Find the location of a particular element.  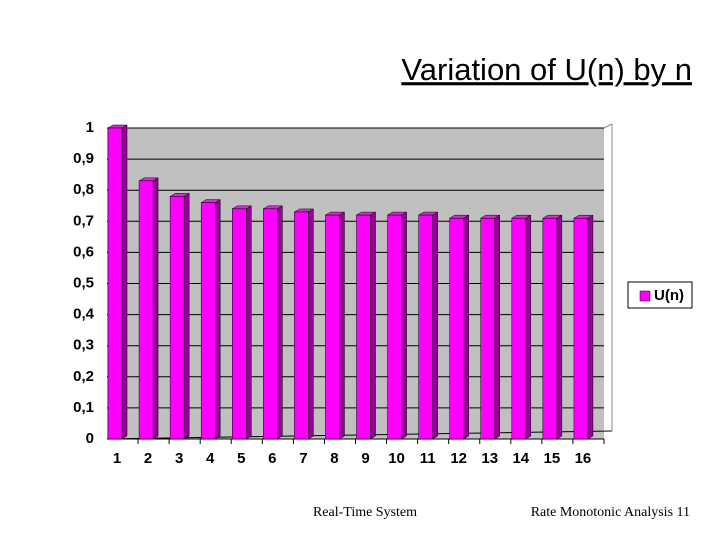

x-tick-label: 3 is located at coordinates (179, 458).